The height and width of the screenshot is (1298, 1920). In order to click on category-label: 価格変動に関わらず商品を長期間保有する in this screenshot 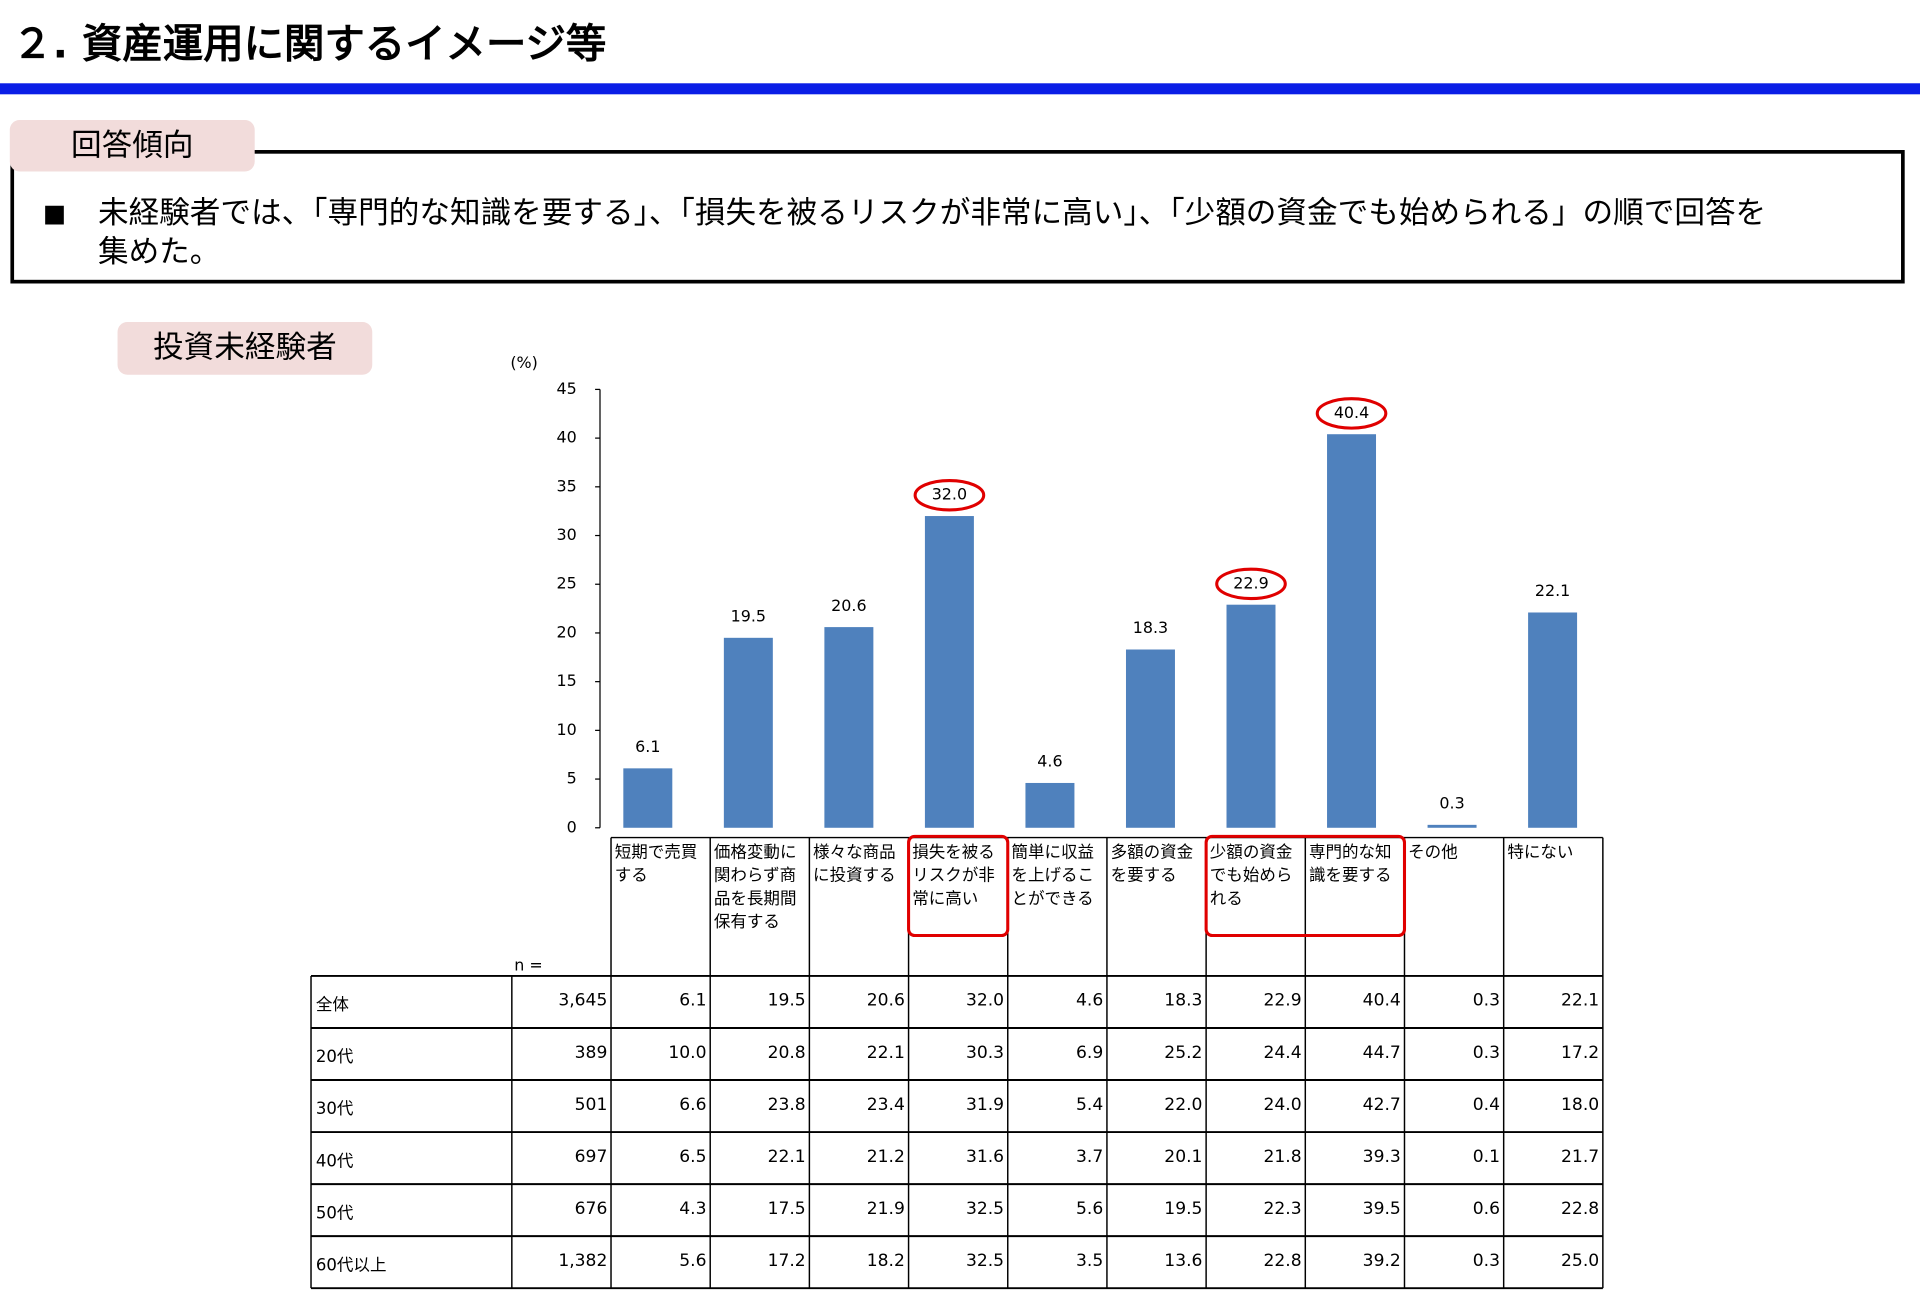, I will do `click(755, 886)`.